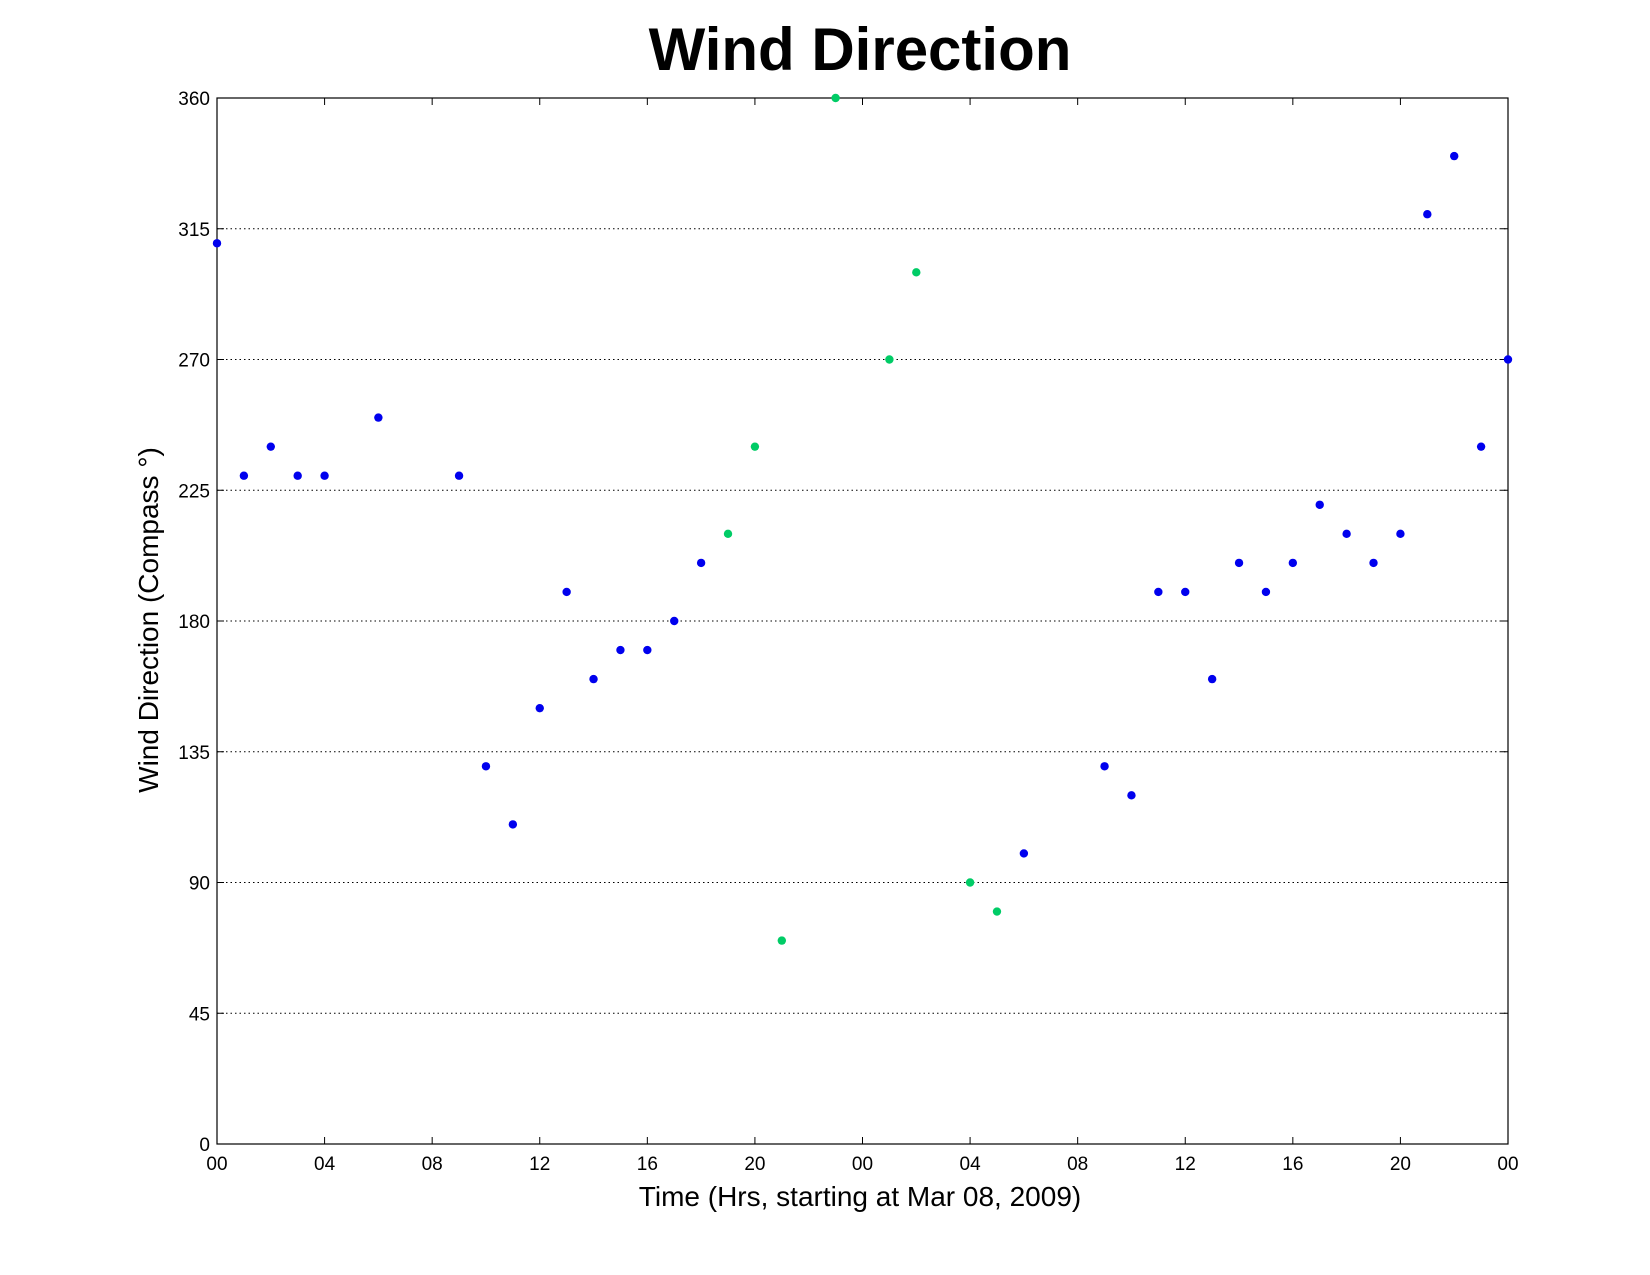 The image size is (1650, 1275). Describe the element at coordinates (199, 1014) in the screenshot. I see `y-tick-label: 45` at that location.